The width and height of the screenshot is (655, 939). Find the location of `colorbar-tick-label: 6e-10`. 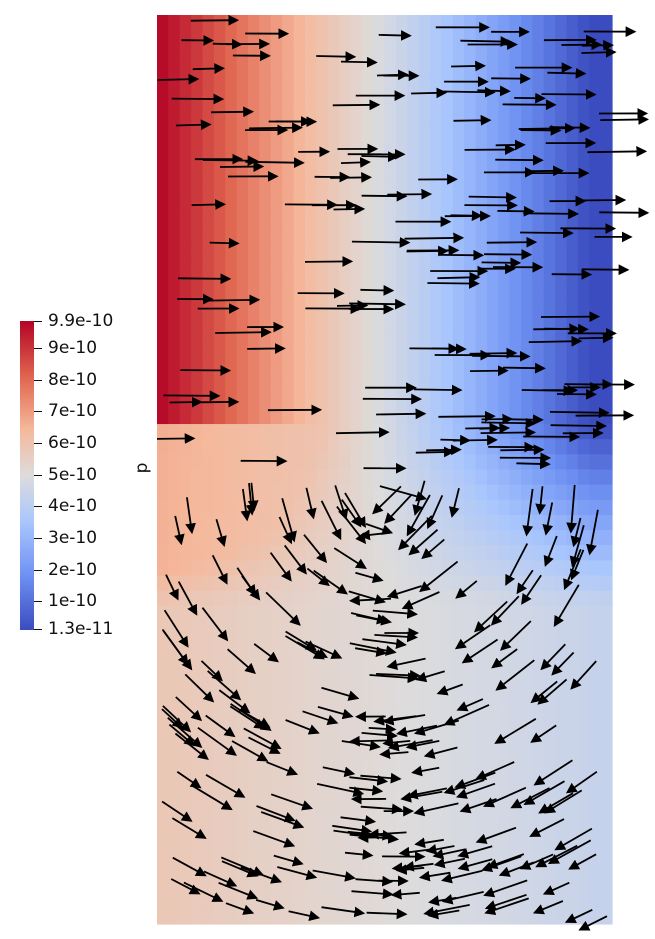

colorbar-tick-label: 6e-10 is located at coordinates (73, 443).